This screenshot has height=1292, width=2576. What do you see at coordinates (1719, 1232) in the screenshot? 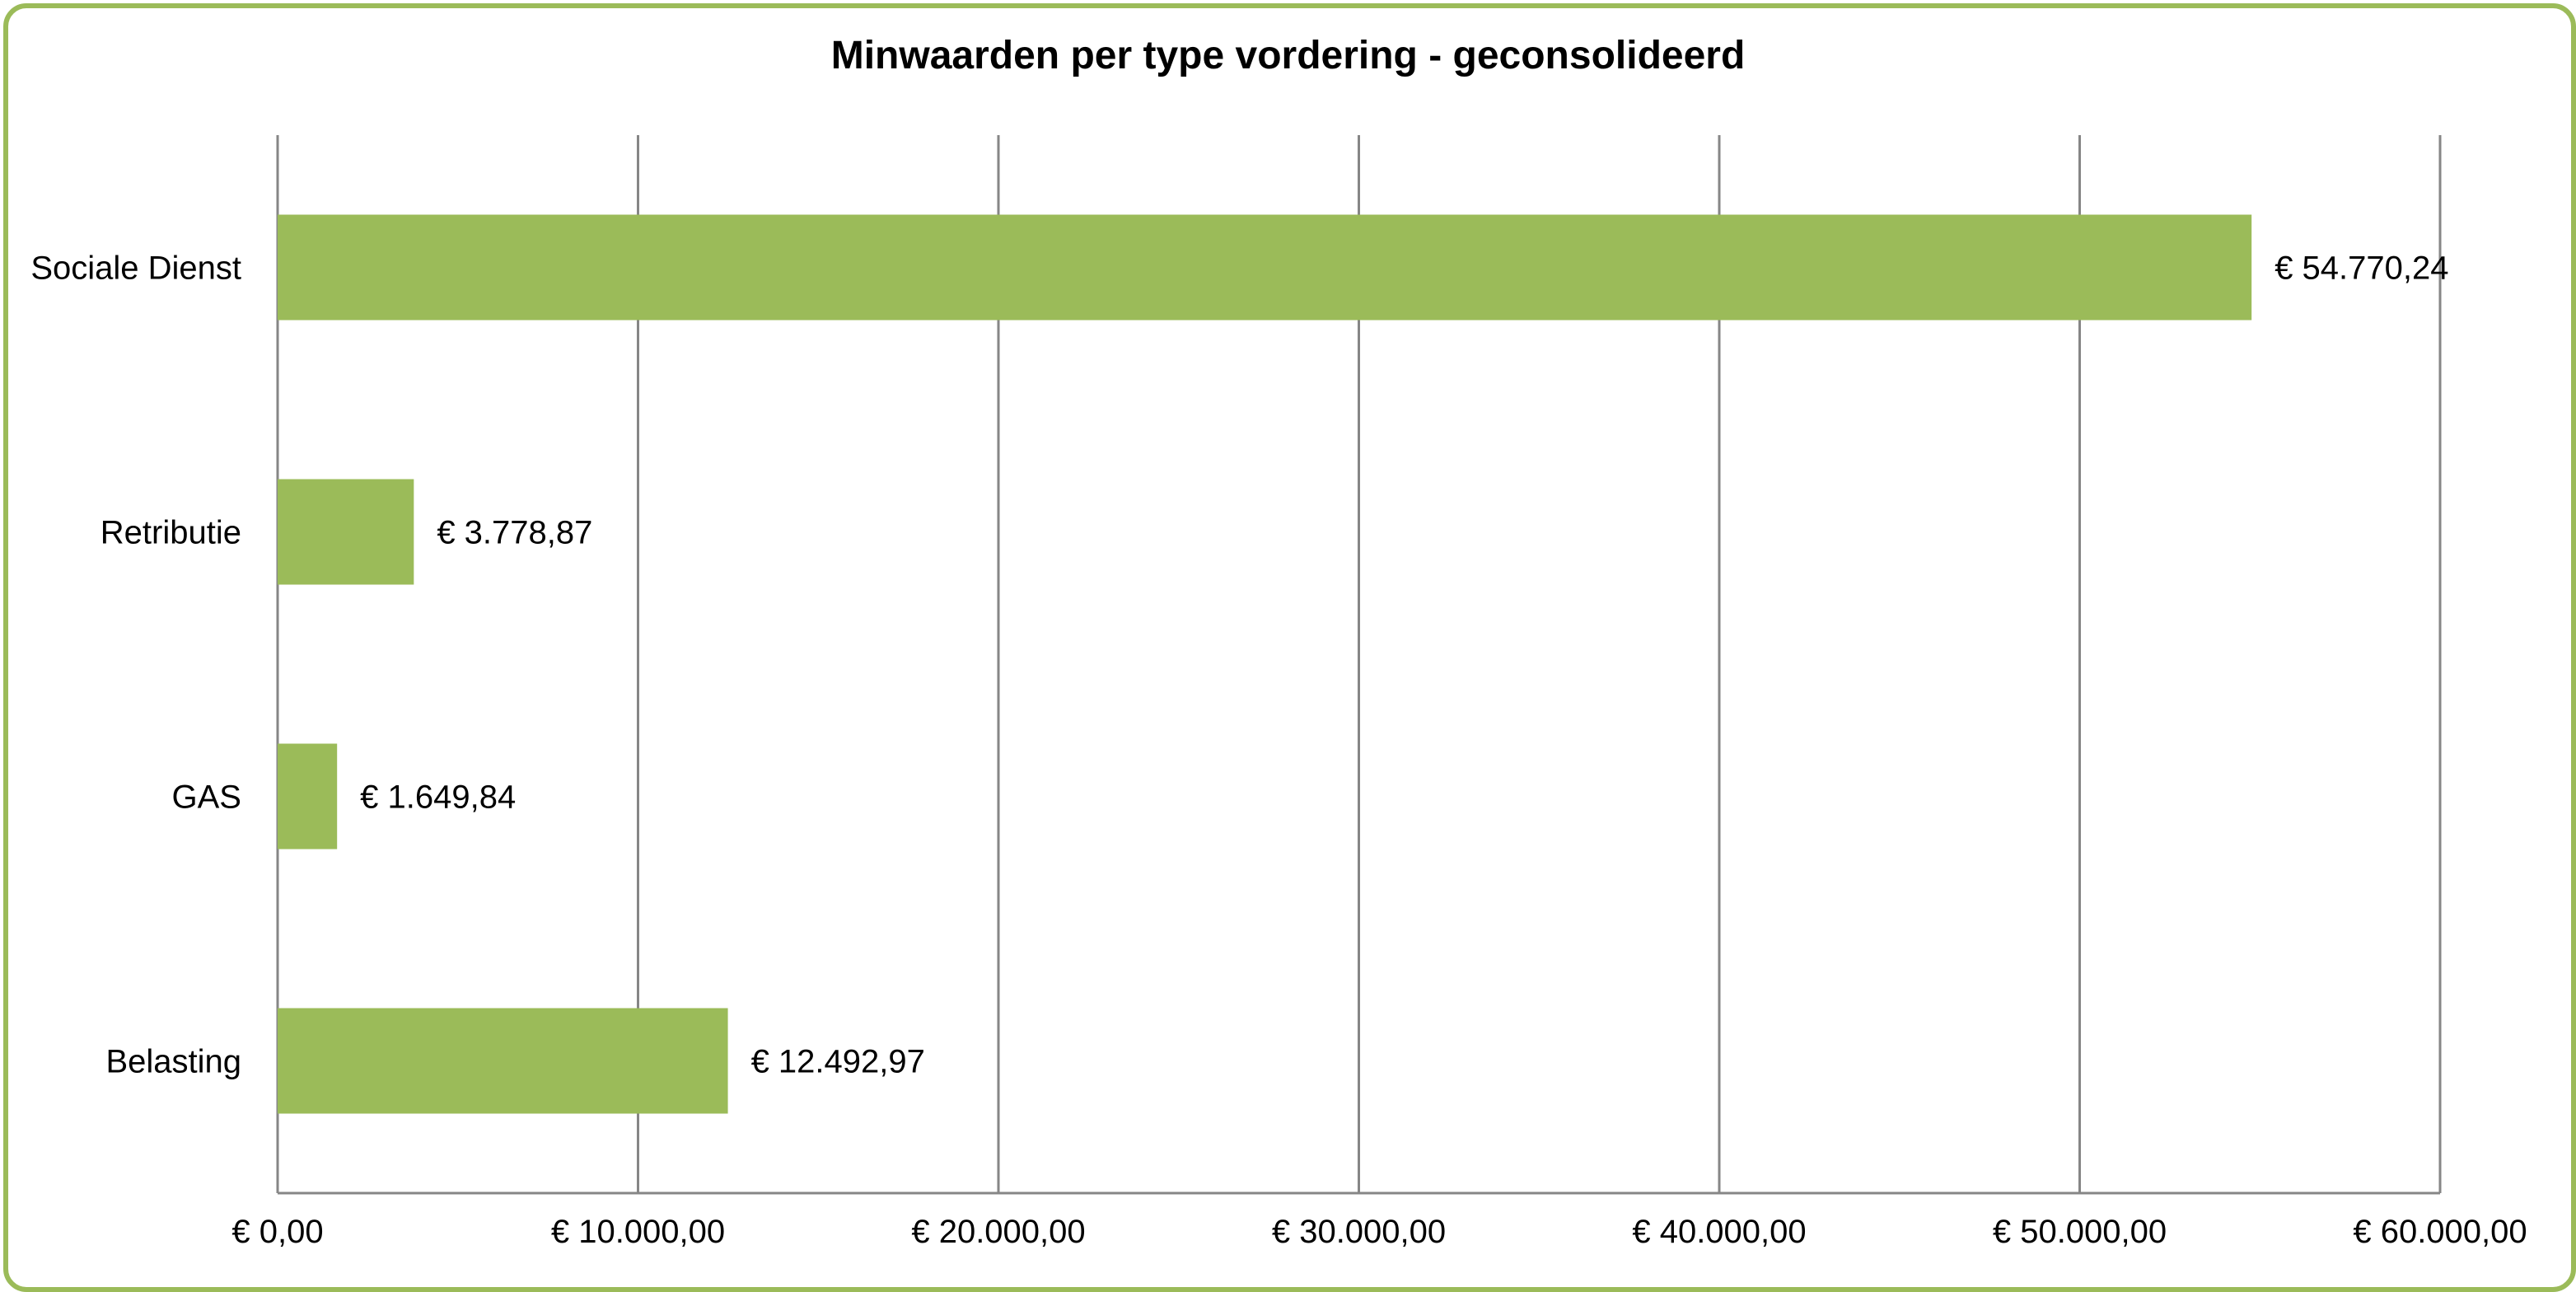
I see `x-tick-label: € 40.000,00` at bounding box center [1719, 1232].